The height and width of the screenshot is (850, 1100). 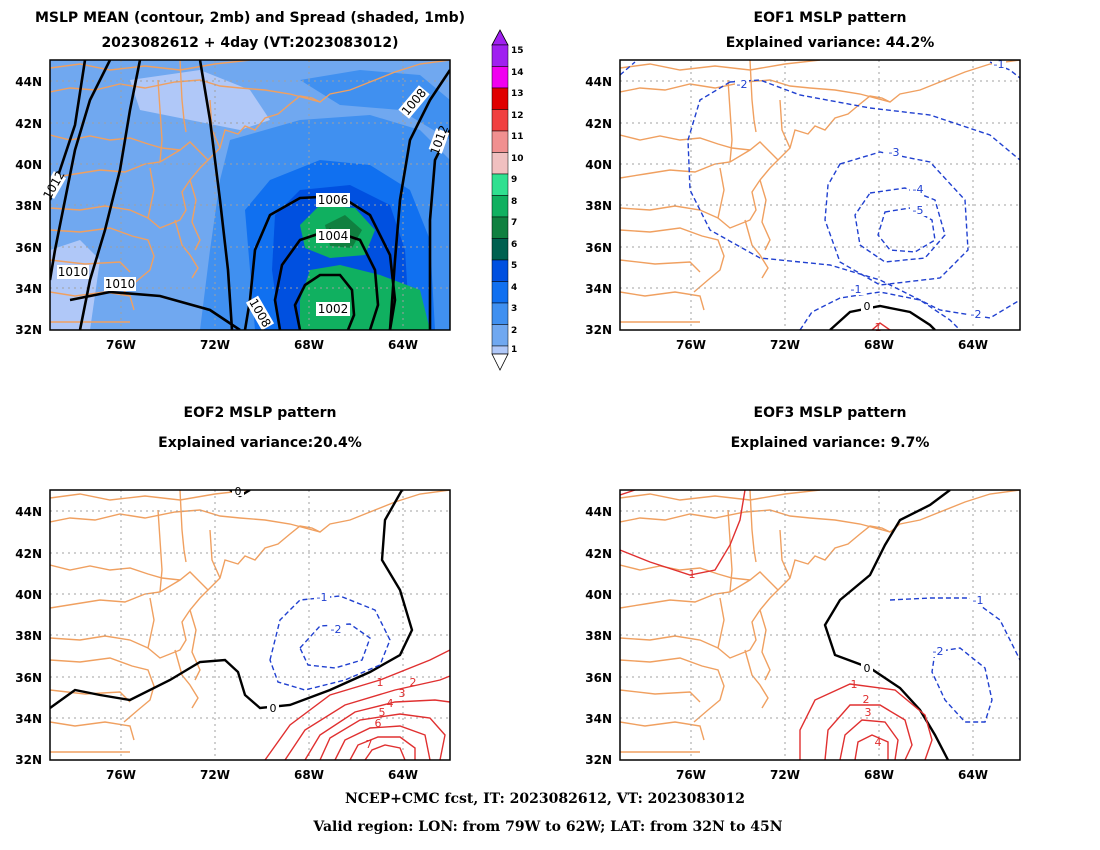 What do you see at coordinates (28, 206) in the screenshot?
I see `panel-mean-lat-ticks: 44N 42N 40N 38N 36N 34N 32N` at bounding box center [28, 206].